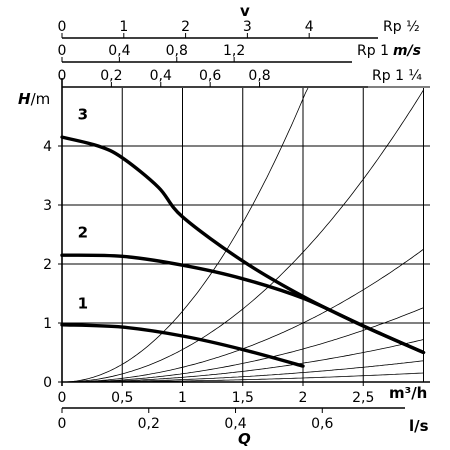 Image resolution: width=450 pixels, height=450 pixels. I want to click on velocity-scale-1-name: Rp ½, so click(401, 27).